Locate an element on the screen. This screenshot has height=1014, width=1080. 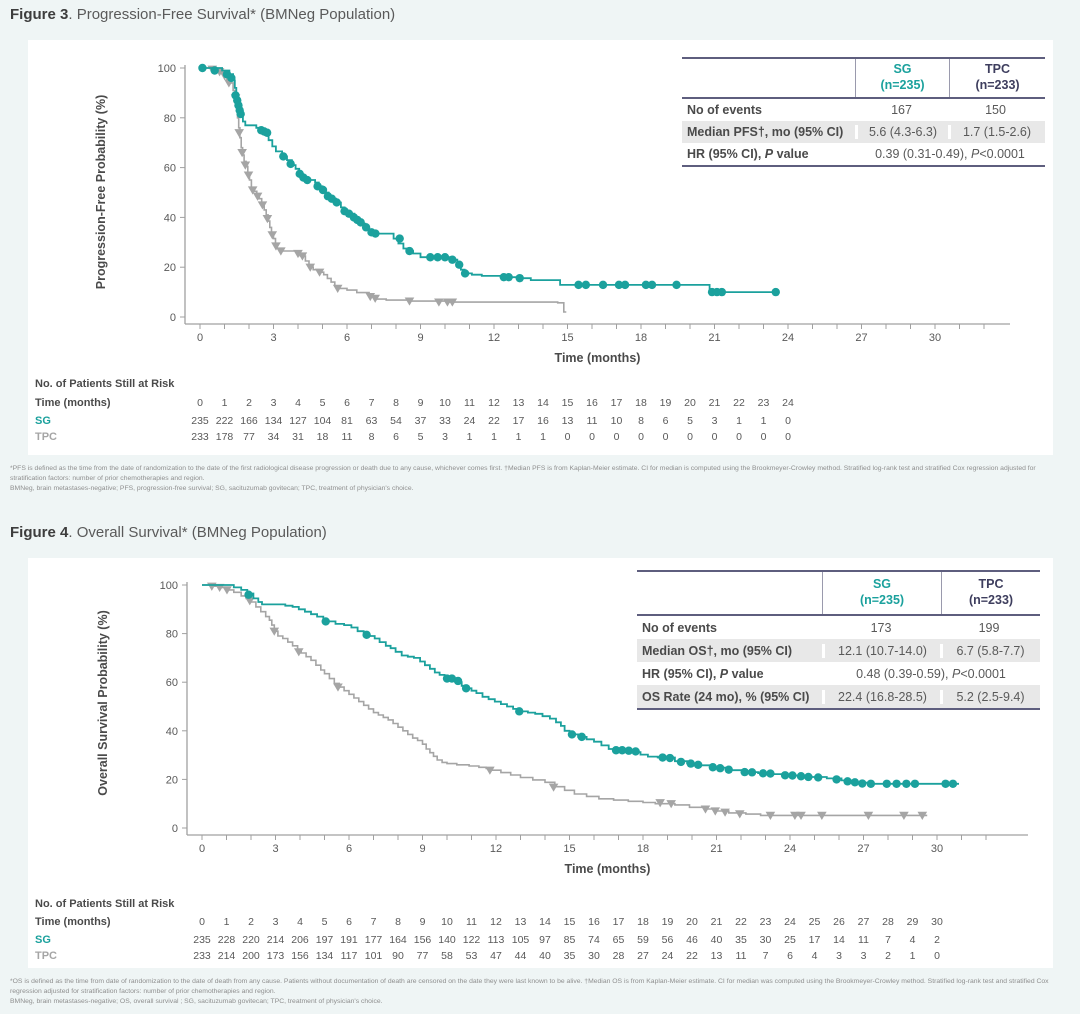
y-tick-label: 0 is located at coordinates (173, 318).